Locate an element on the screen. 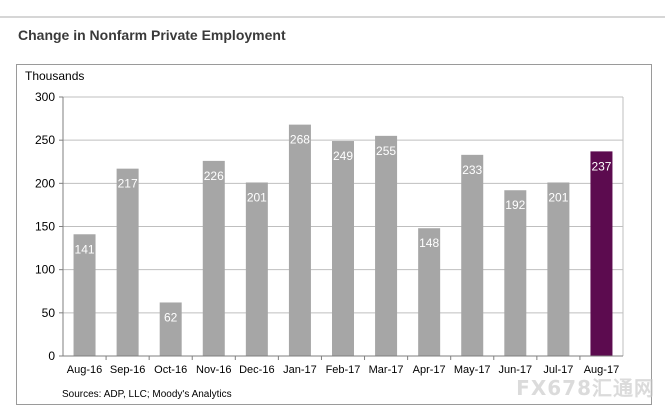 Image resolution: width=665 pixels, height=413 pixels. top-divider is located at coordinates (332, 17).